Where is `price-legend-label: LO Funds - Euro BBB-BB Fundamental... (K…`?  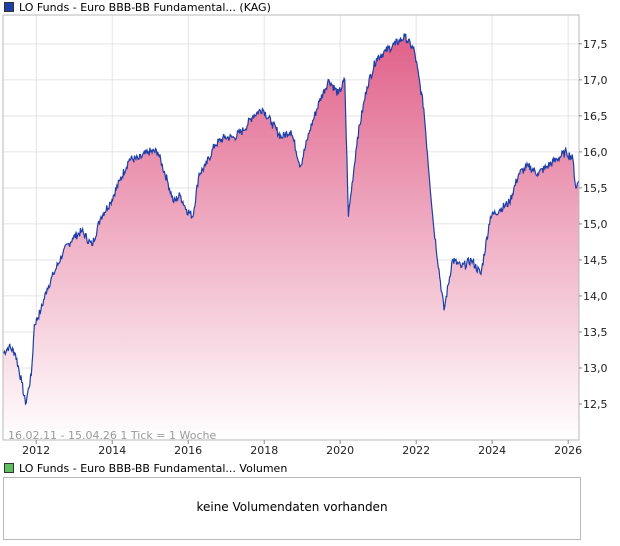 price-legend-label: LO Funds - Euro BBB-BB Fundamental... (K… is located at coordinates (145, 7).